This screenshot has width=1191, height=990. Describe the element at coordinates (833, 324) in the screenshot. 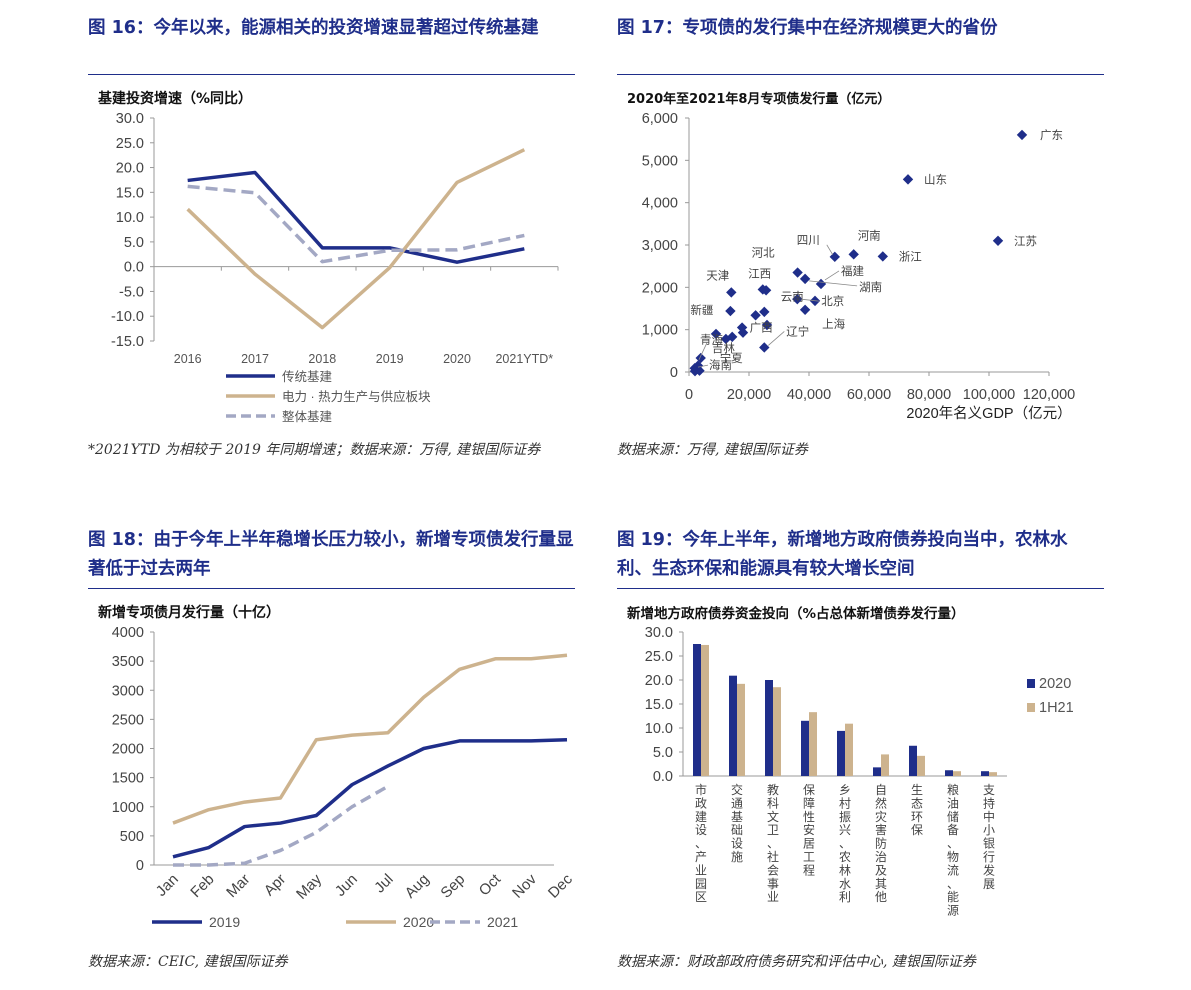

I see `point-label: 上海` at that location.